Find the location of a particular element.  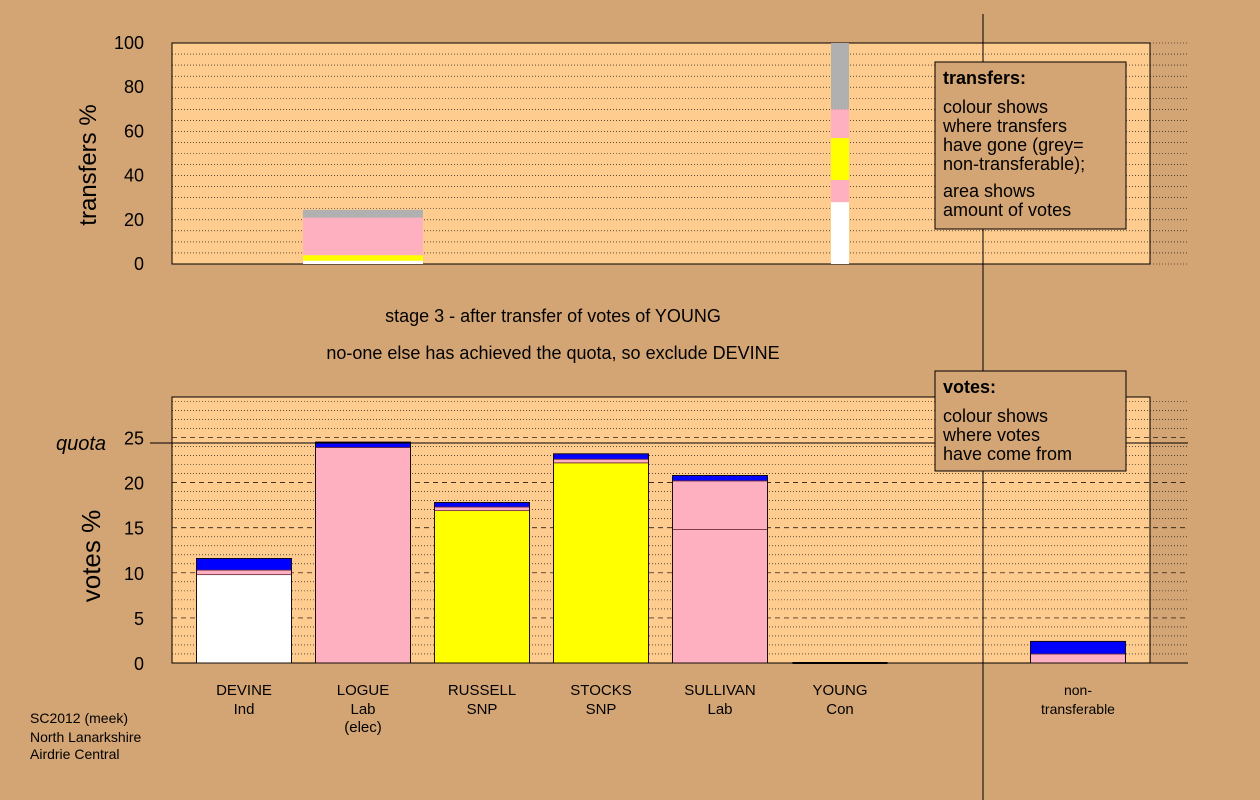

transfers-legend-line: colour shows is located at coordinates (995, 107).